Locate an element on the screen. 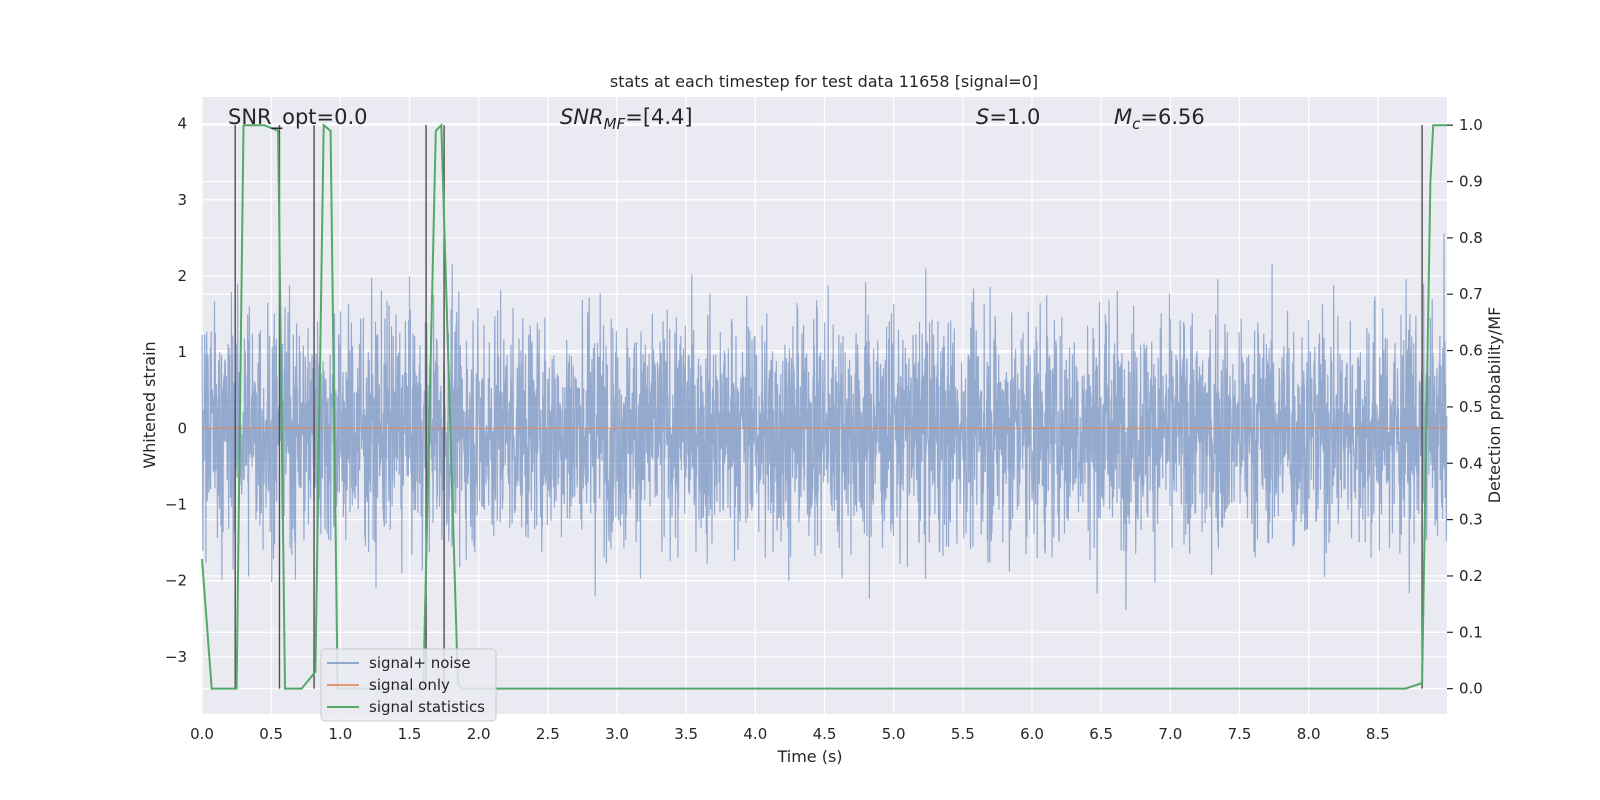  y2-tick-label: 0.8 is located at coordinates (1471, 238).